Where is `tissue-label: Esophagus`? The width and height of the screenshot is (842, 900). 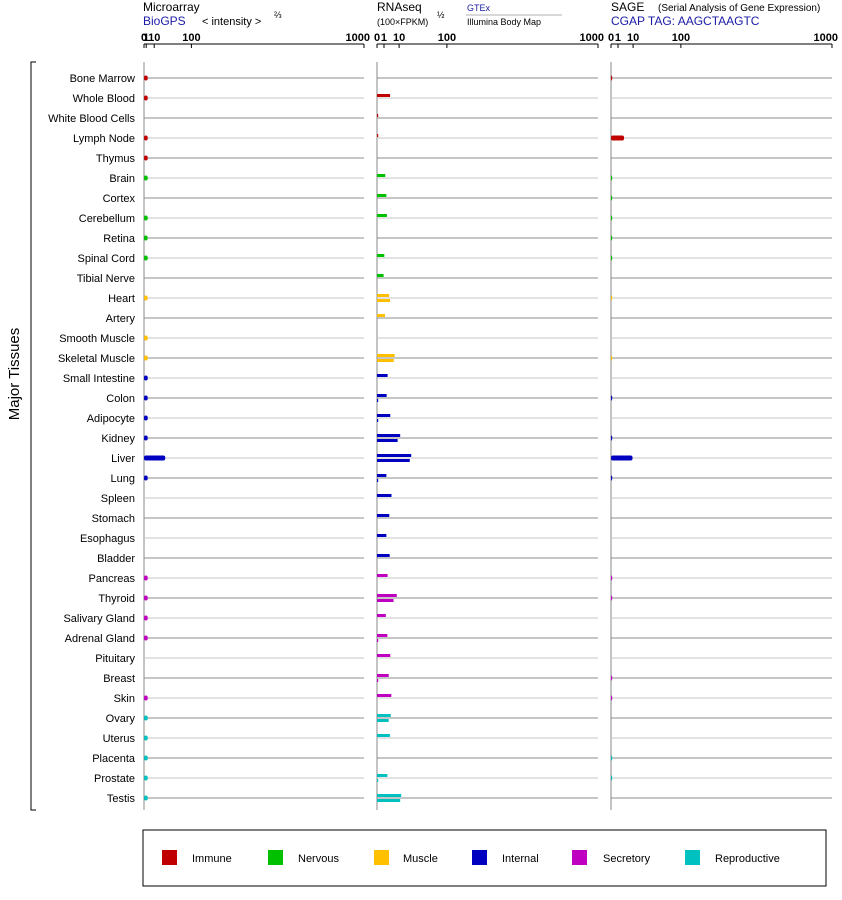
tissue-label: Esophagus is located at coordinates (108, 539).